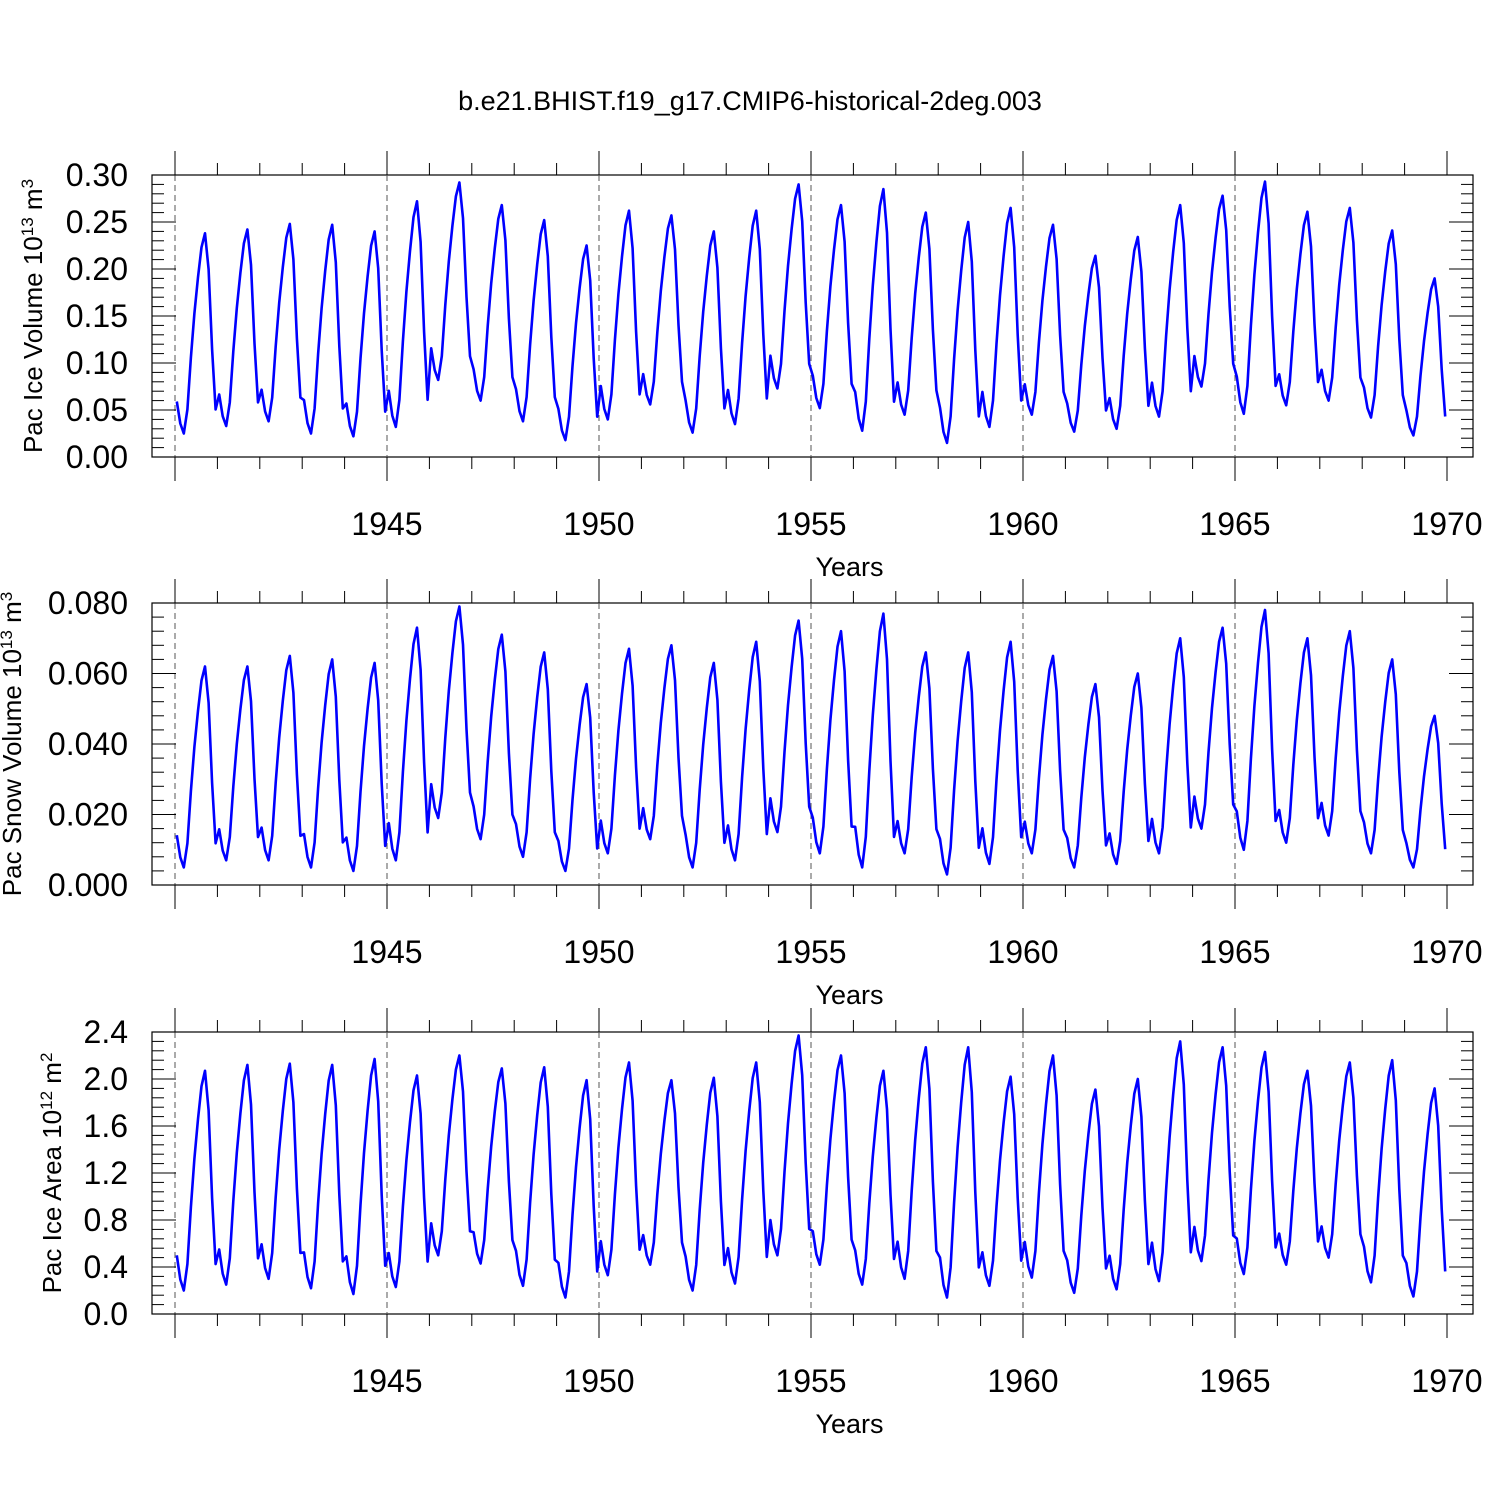 The width and height of the screenshot is (1500, 1500). What do you see at coordinates (88, 885) in the screenshot?
I see `y-tick-label: 0.000` at bounding box center [88, 885].